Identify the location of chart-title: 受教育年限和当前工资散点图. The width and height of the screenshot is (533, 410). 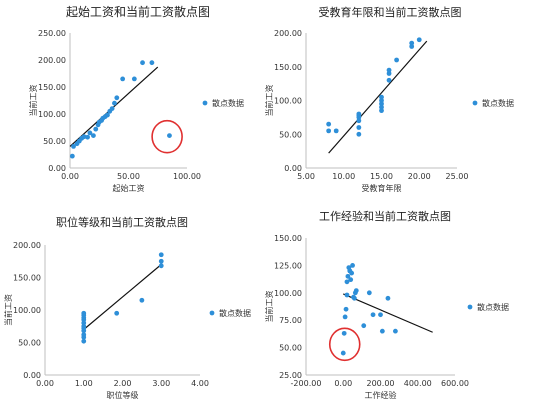
(390, 12).